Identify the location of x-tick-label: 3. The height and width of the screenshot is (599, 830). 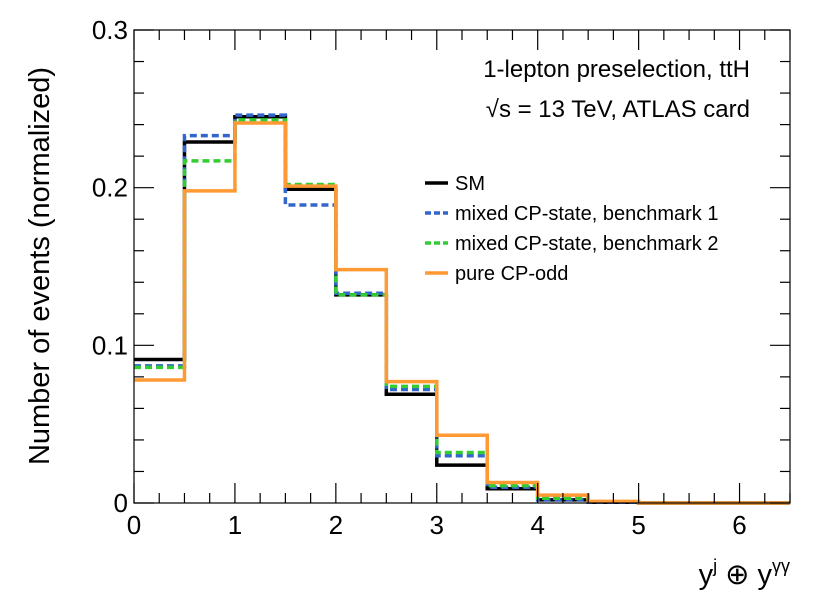
(437, 525).